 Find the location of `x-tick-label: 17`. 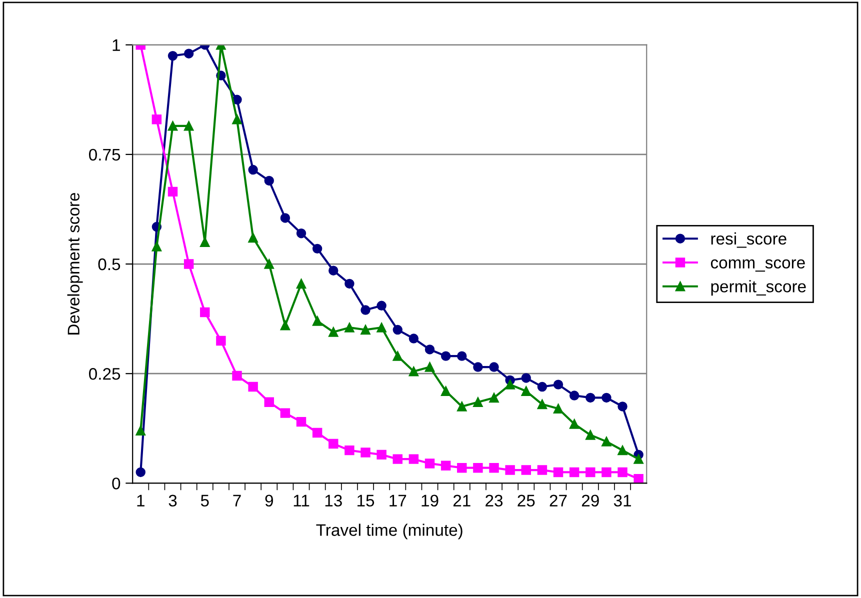

x-tick-label: 17 is located at coordinates (398, 500).